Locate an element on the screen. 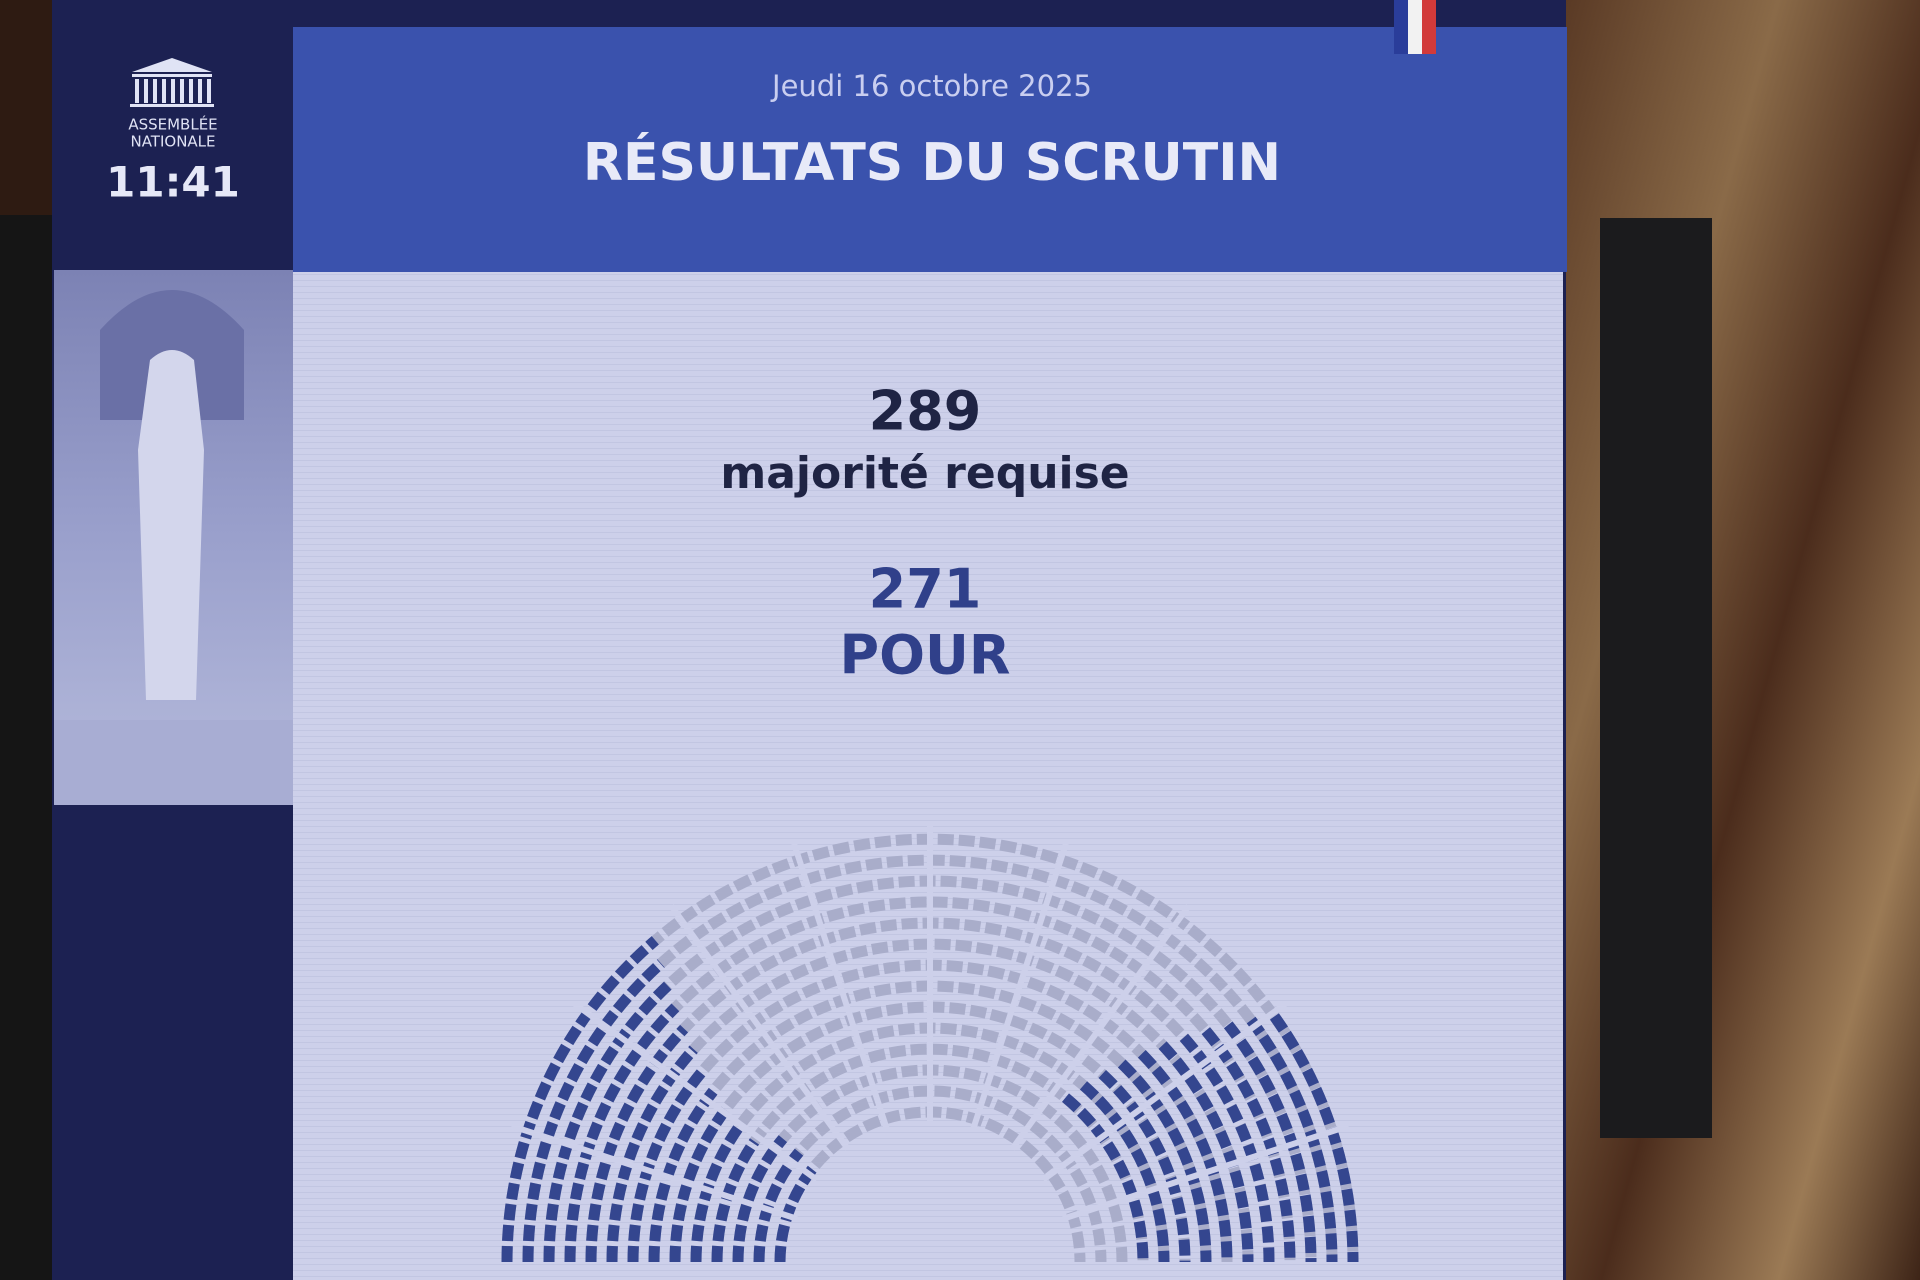 This screenshot has height=1280, width=1920. header-band is located at coordinates (930, 149).